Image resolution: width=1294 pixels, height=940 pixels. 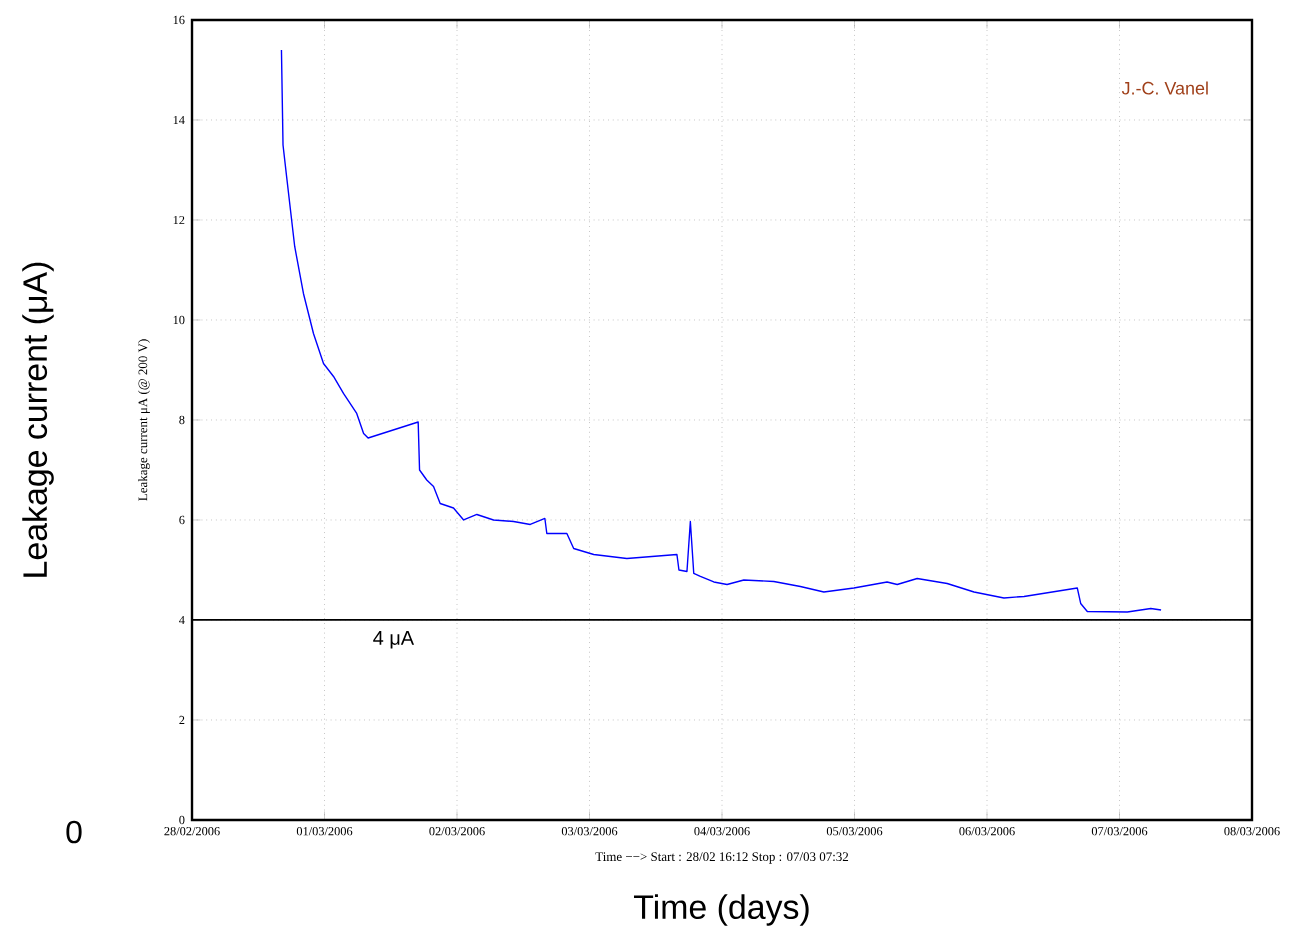 What do you see at coordinates (1164, 88) in the screenshot?
I see `annotation: J.-C. Vanel` at bounding box center [1164, 88].